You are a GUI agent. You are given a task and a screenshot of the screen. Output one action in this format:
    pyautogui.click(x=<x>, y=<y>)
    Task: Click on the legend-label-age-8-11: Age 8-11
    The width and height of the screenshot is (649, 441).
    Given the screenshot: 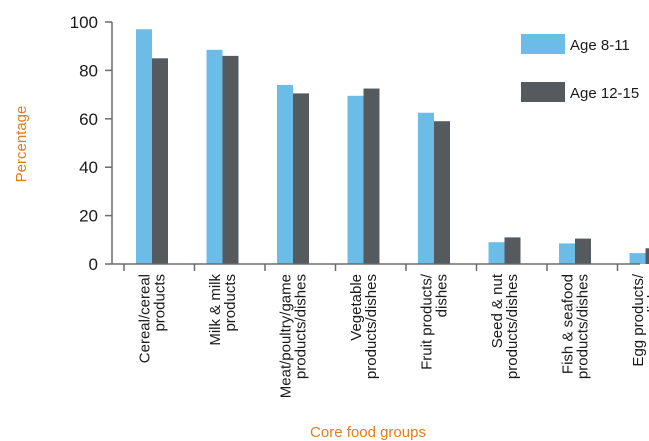 What is the action you would take?
    pyautogui.click(x=600, y=45)
    